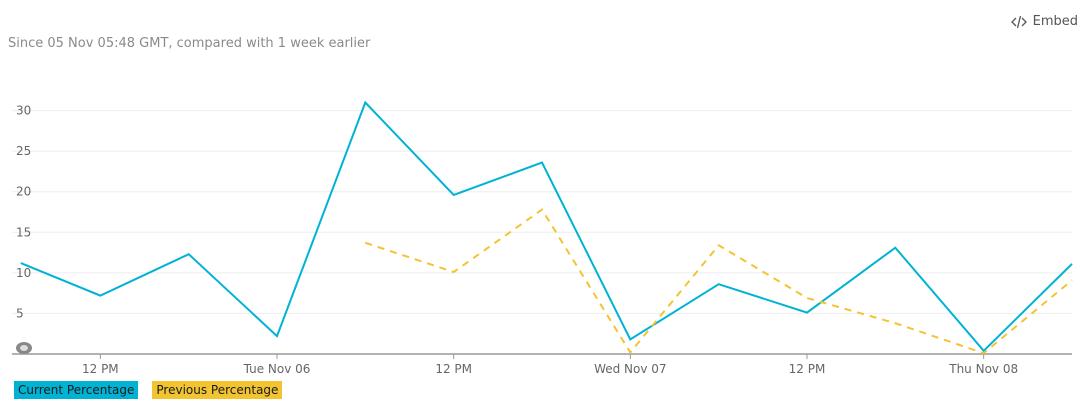 The height and width of the screenshot is (406, 1084). What do you see at coordinates (1018, 21) in the screenshot?
I see `code-icon` at bounding box center [1018, 21].